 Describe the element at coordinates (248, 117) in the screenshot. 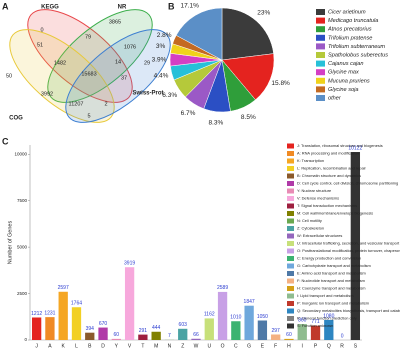

I see `pie-value-label: 8.5%` at that location.